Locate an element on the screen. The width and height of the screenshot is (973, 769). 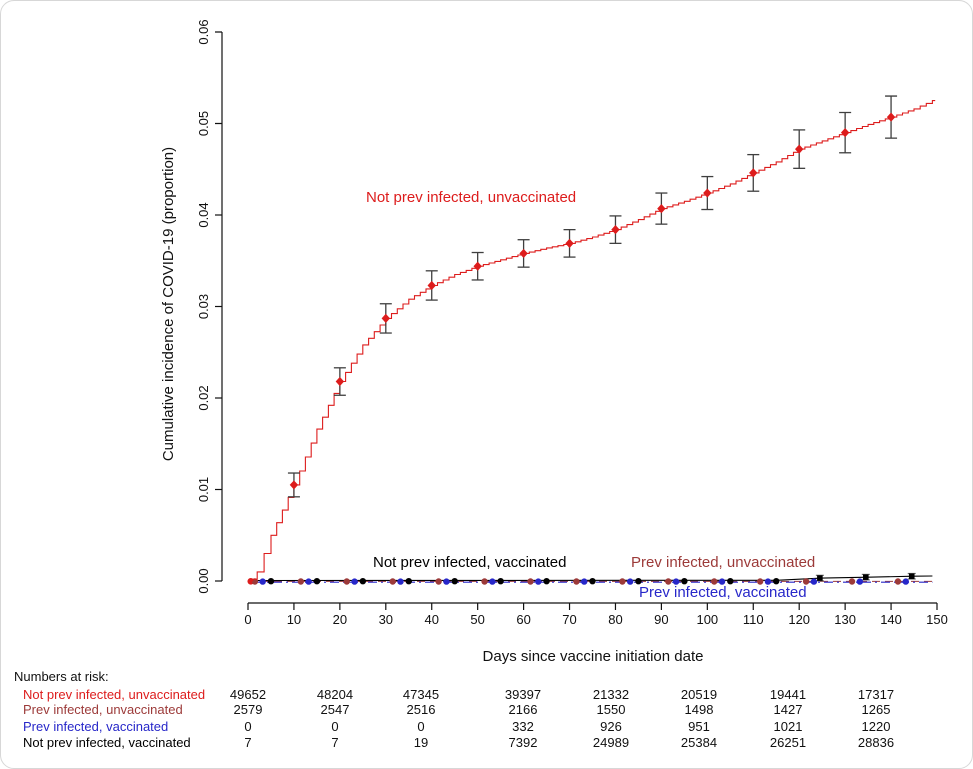
black-end-points is located at coordinates (865, 577).